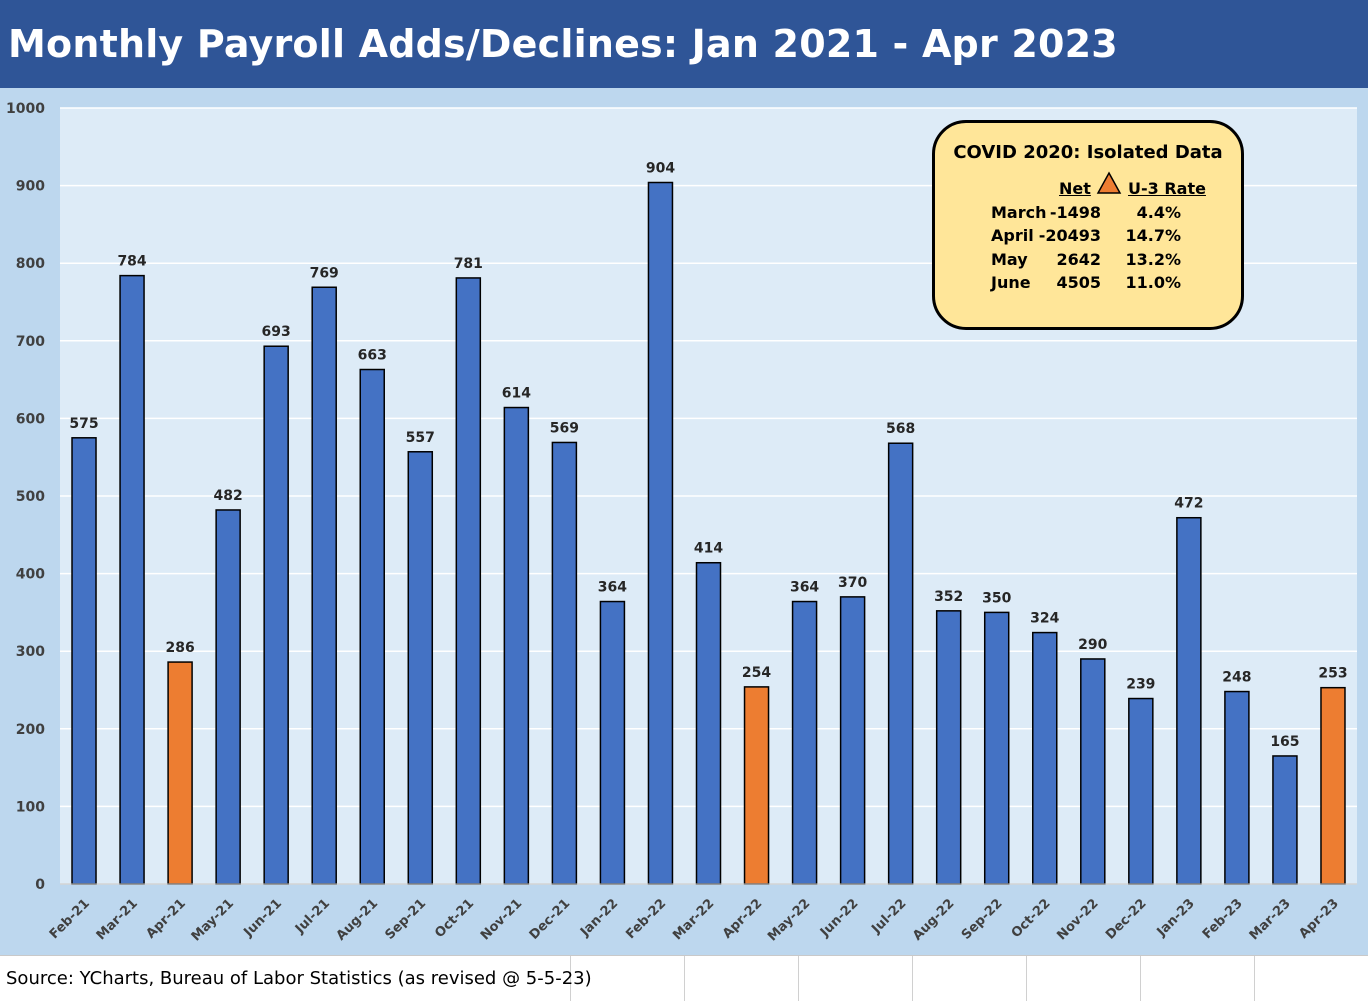 Image resolution: width=1368 pixels, height=1001 pixels. Describe the element at coordinates (324, 273) in the screenshot. I see `data-label: 769` at that location.